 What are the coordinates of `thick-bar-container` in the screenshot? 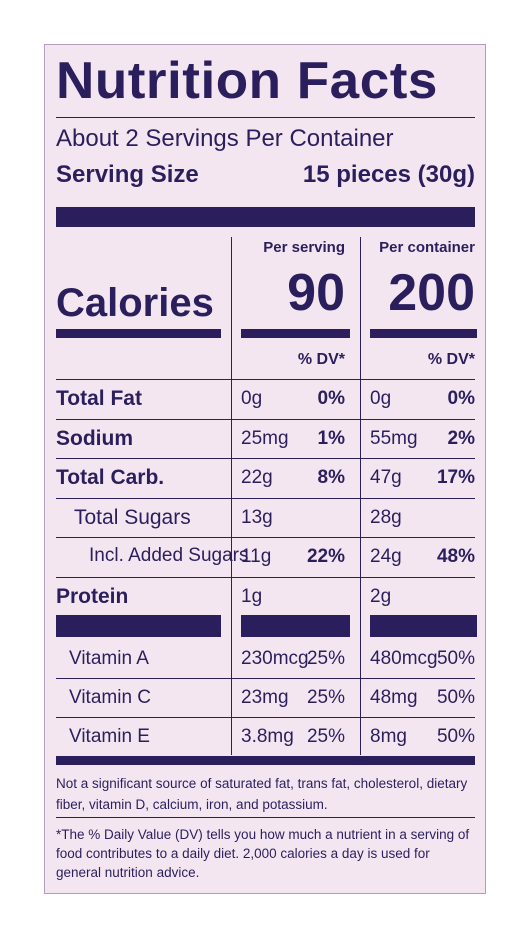 It's located at (423, 626).